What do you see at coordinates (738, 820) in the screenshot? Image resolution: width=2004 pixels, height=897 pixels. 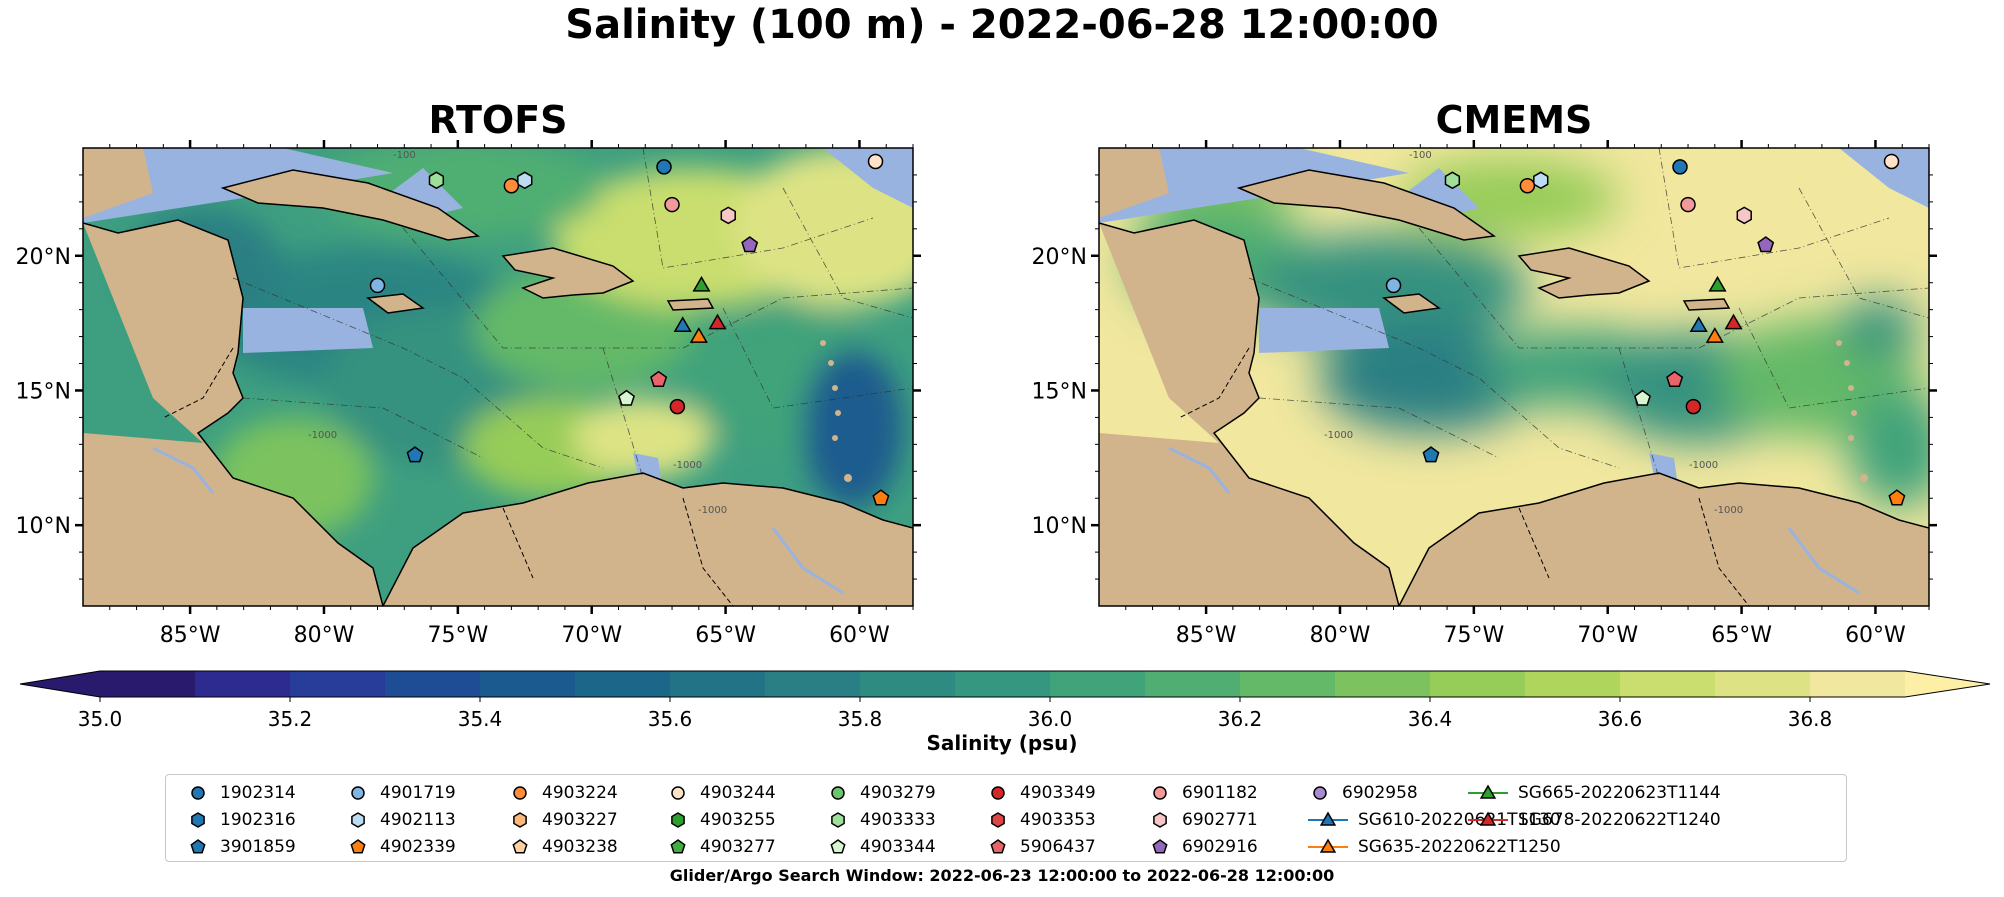 I see `legend-label: 4903255` at bounding box center [738, 820].